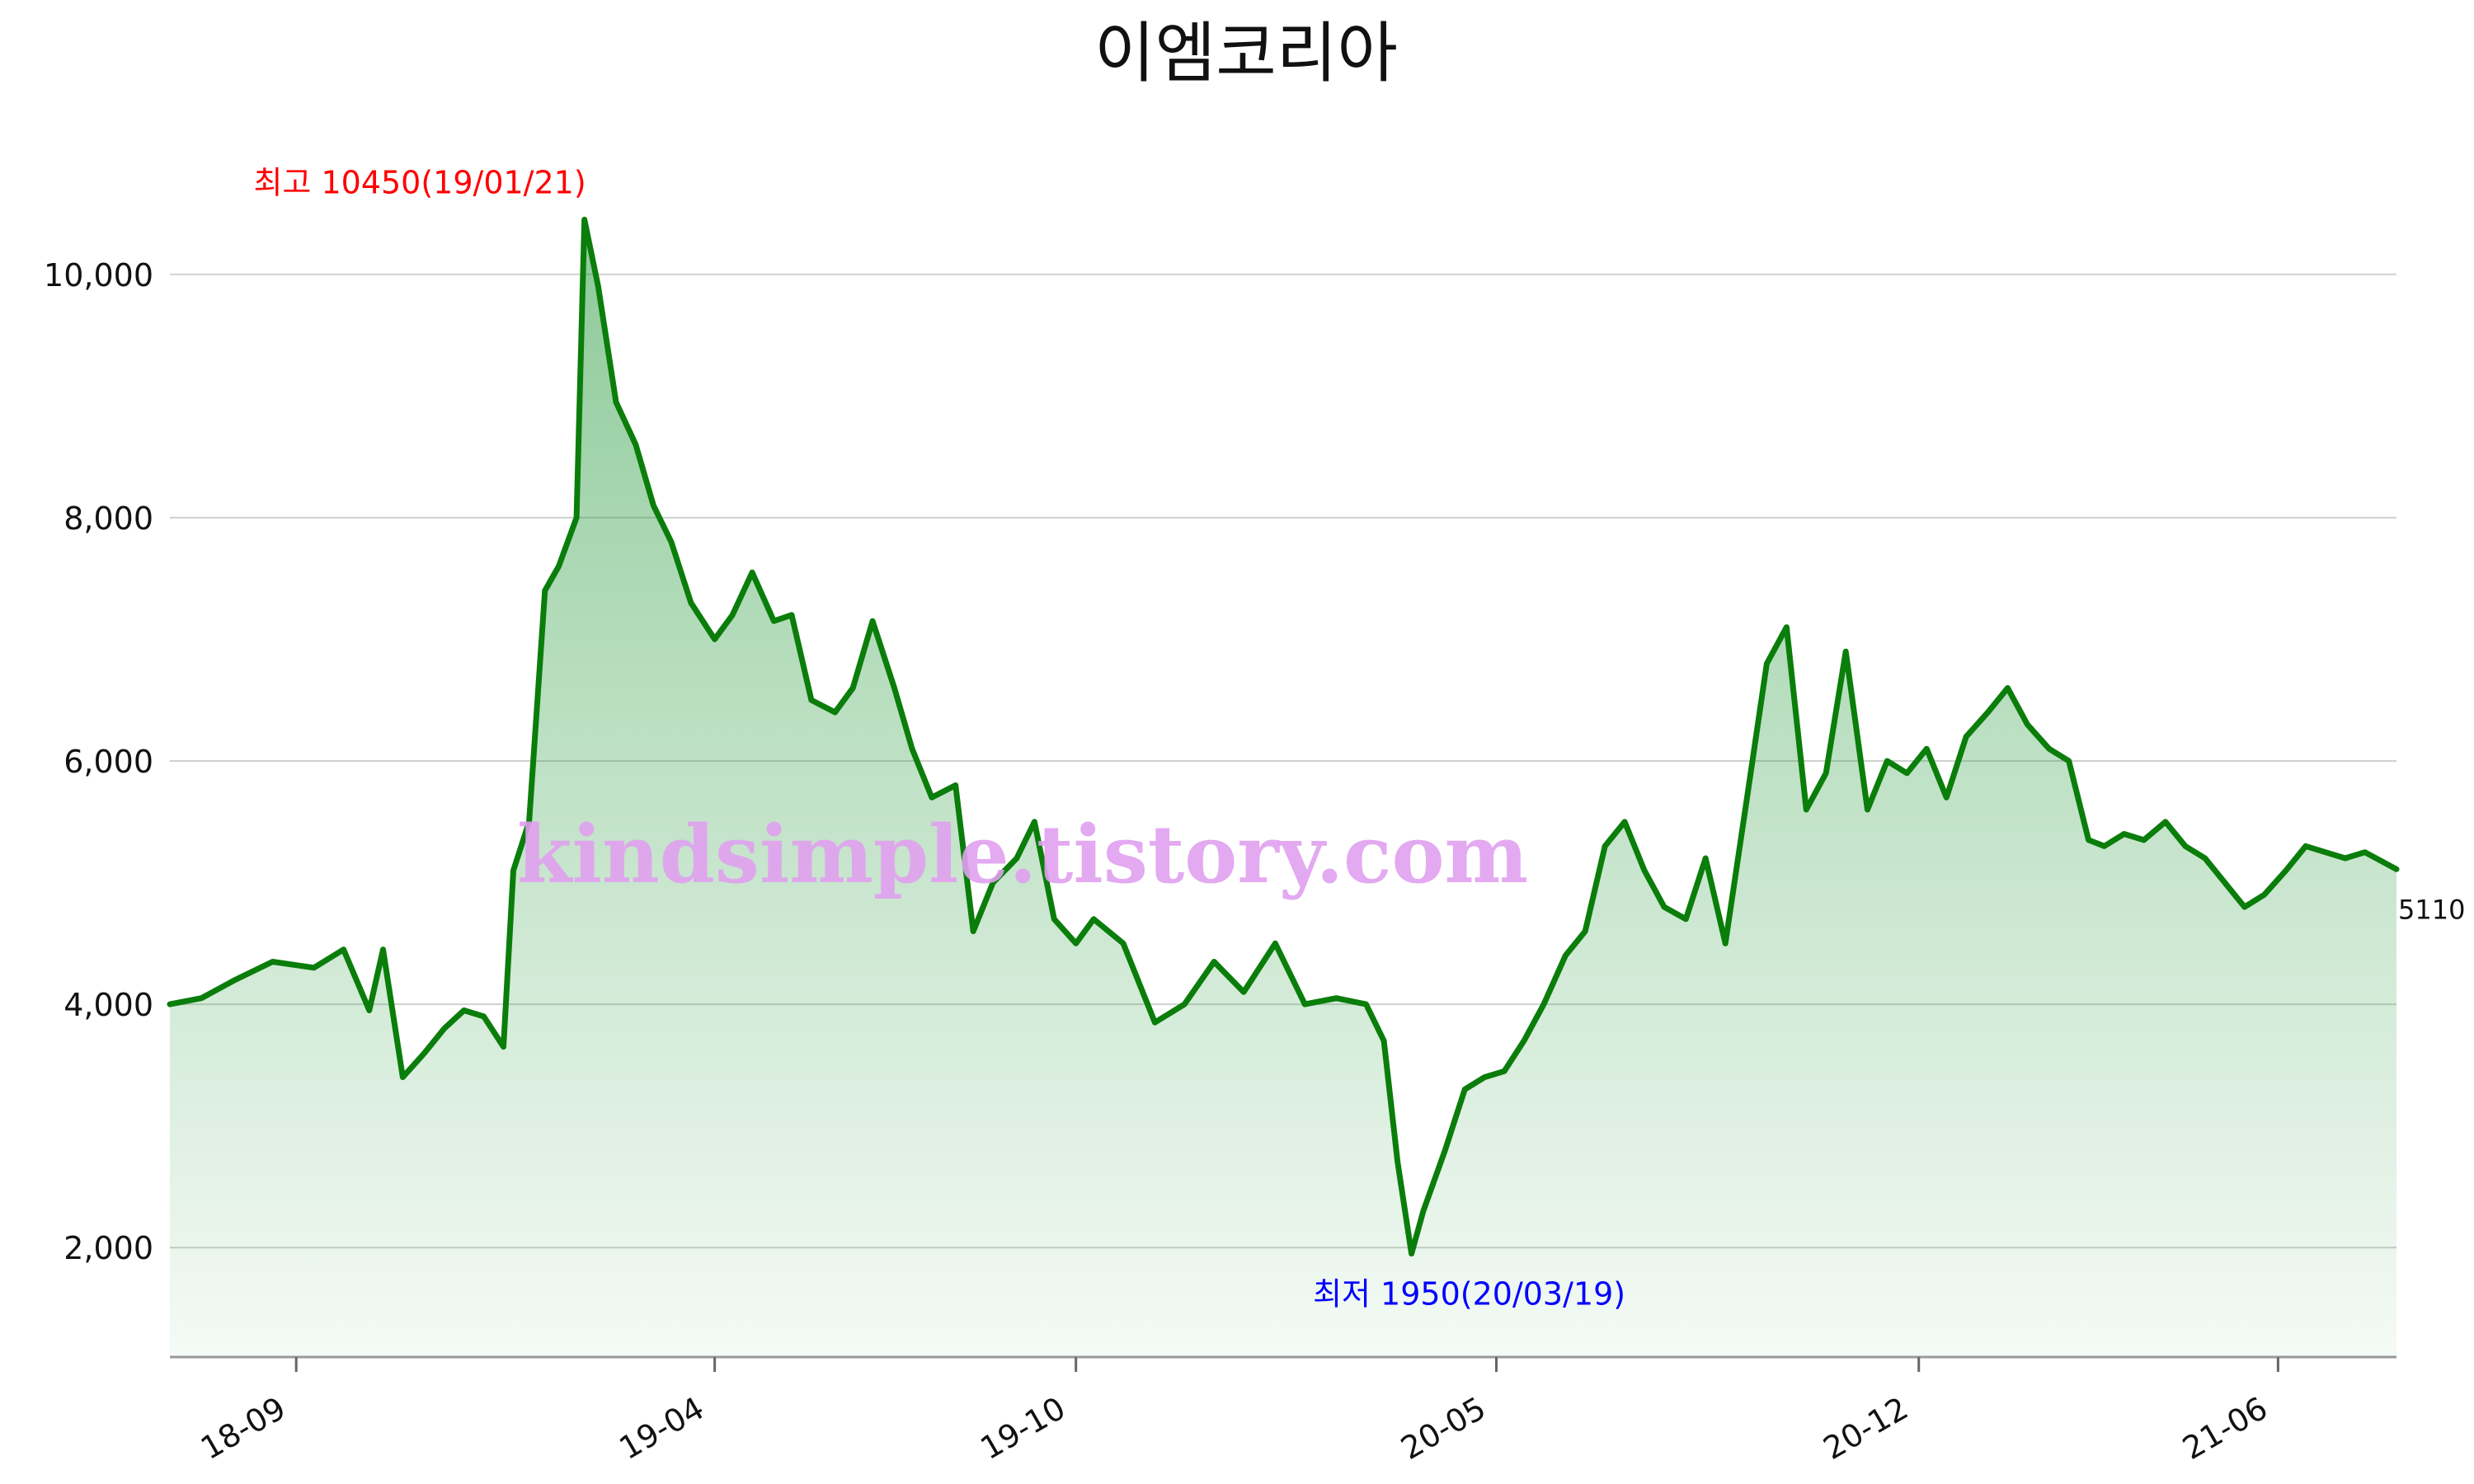  Describe the element at coordinates (2225, 1428) in the screenshot. I see `x-tick-label: 21-06` at that location.